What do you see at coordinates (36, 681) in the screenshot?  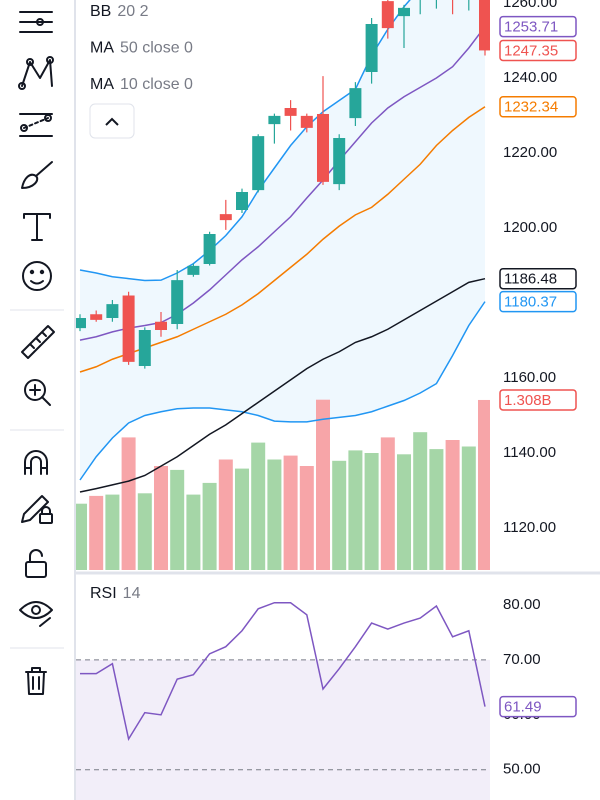 I see `delete-tool` at bounding box center [36, 681].